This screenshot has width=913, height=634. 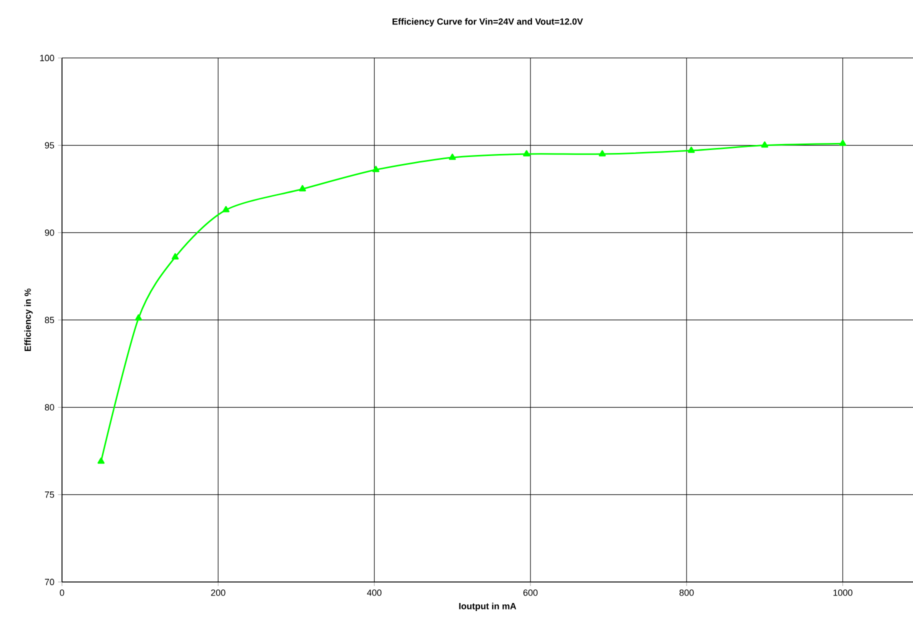 What do you see at coordinates (49, 145) in the screenshot?
I see `y-tick-label: 95` at bounding box center [49, 145].